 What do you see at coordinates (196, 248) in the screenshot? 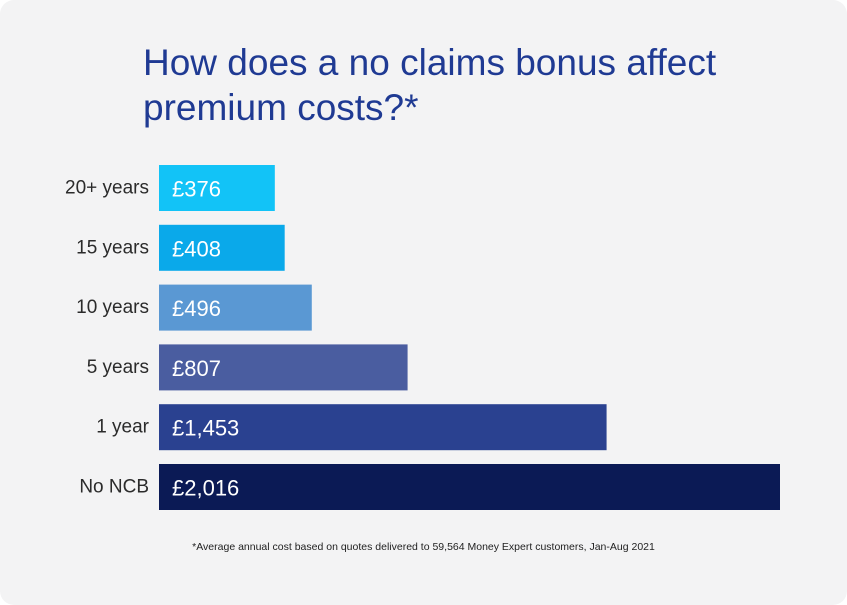
I see `value-label: £408` at bounding box center [196, 248].